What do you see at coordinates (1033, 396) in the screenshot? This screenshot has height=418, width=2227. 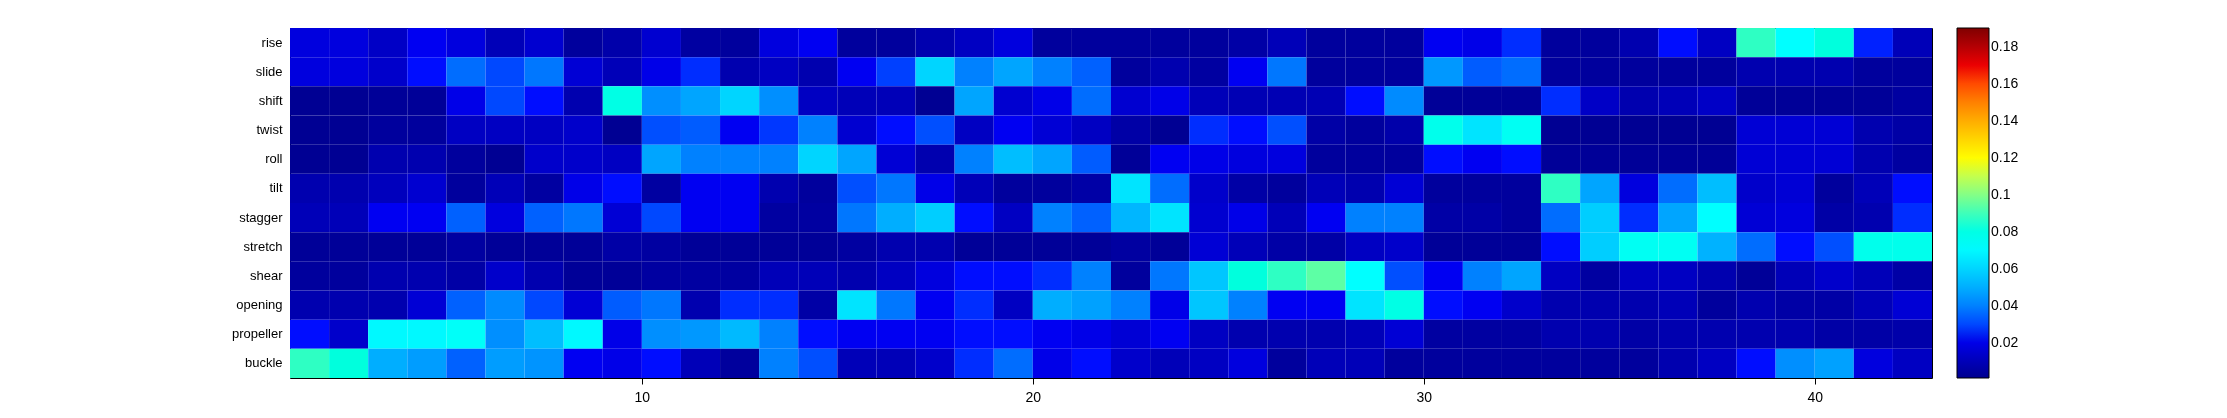 I see `x-tick-label: 20` at bounding box center [1033, 396].